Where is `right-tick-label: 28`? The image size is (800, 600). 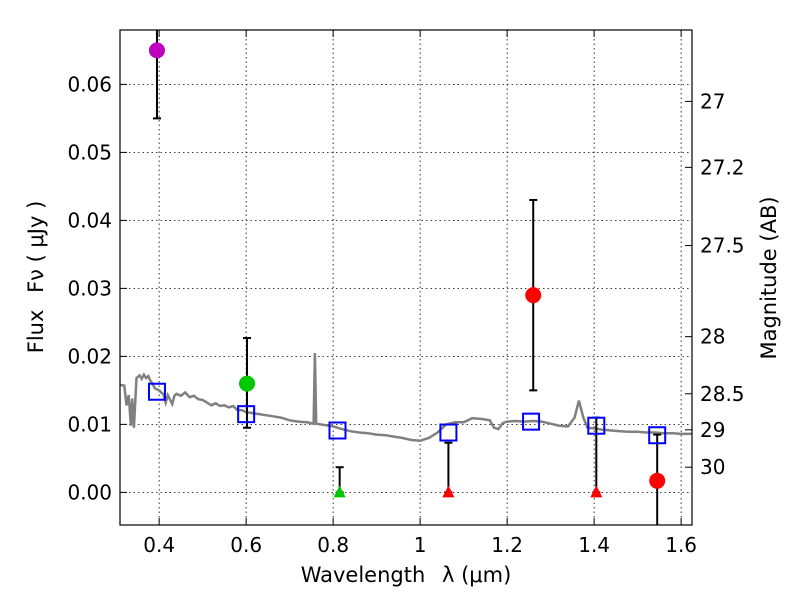
right-tick-label: 28 is located at coordinates (712, 337).